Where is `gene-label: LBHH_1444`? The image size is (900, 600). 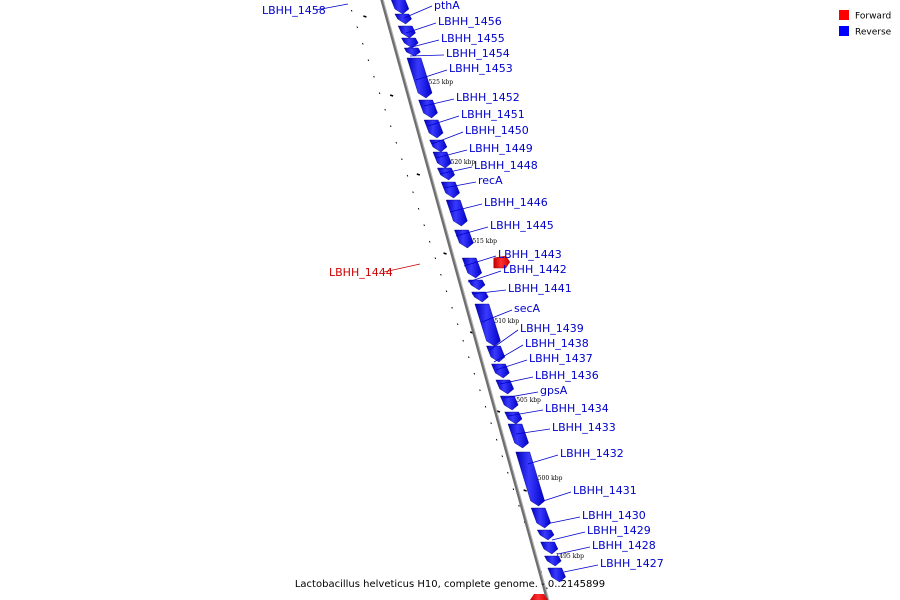 gene-label: LBHH_1444 is located at coordinates (361, 272).